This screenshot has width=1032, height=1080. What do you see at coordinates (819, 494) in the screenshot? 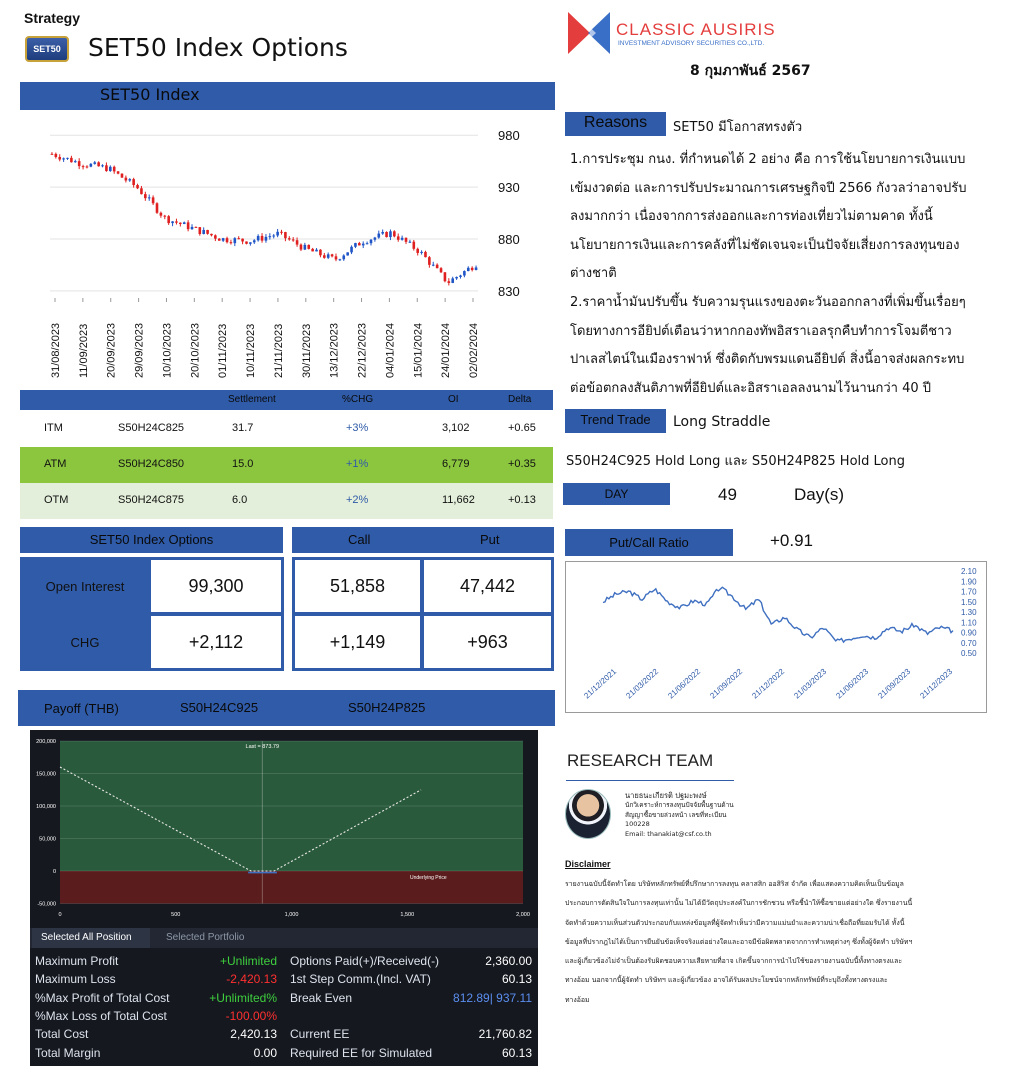
I see `day-unit: Day(s)` at bounding box center [819, 494].